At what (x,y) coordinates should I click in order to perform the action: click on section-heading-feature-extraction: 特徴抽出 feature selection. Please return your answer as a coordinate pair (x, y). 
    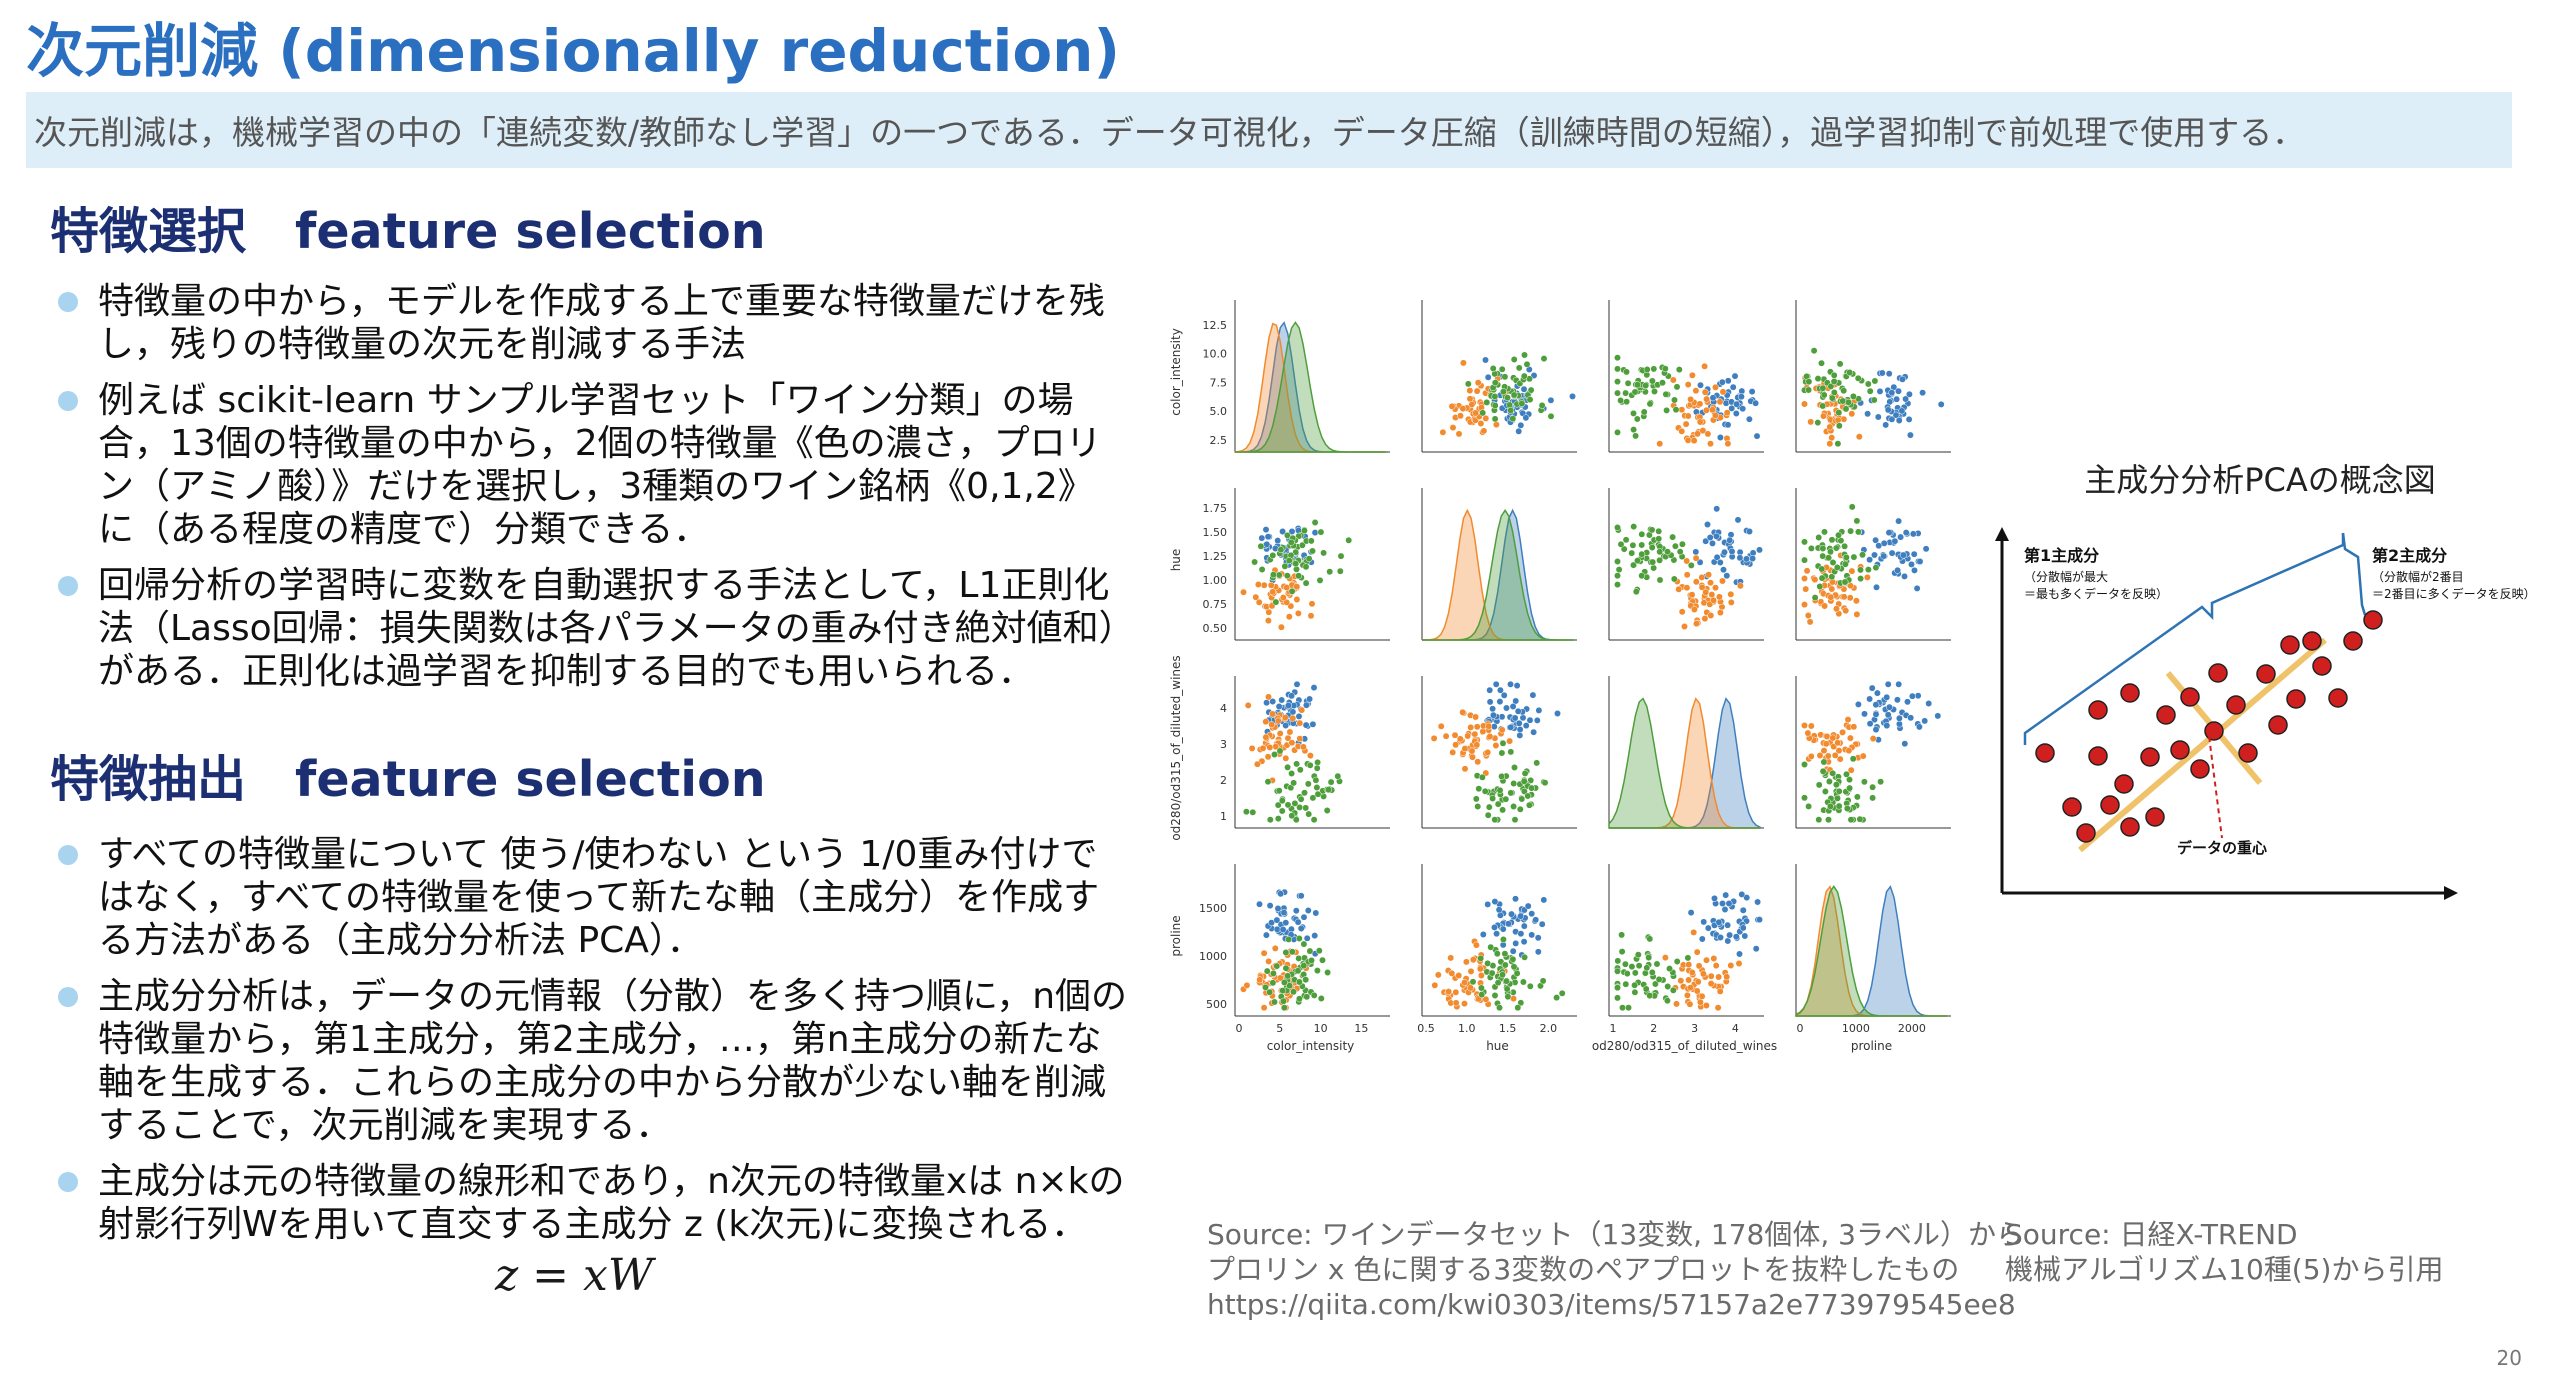
    Looking at the image, I should click on (408, 779).